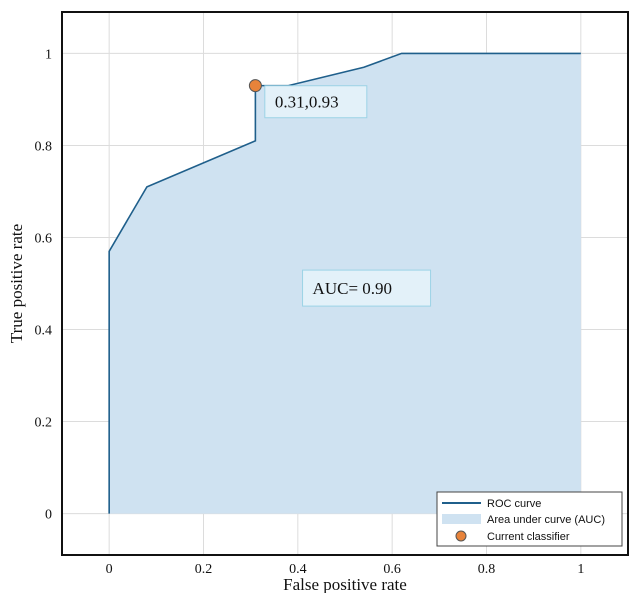 Image resolution: width=631 pixels, height=593 pixels. Describe the element at coordinates (109, 569) in the screenshot. I see `x-tick-label: 0` at that location.